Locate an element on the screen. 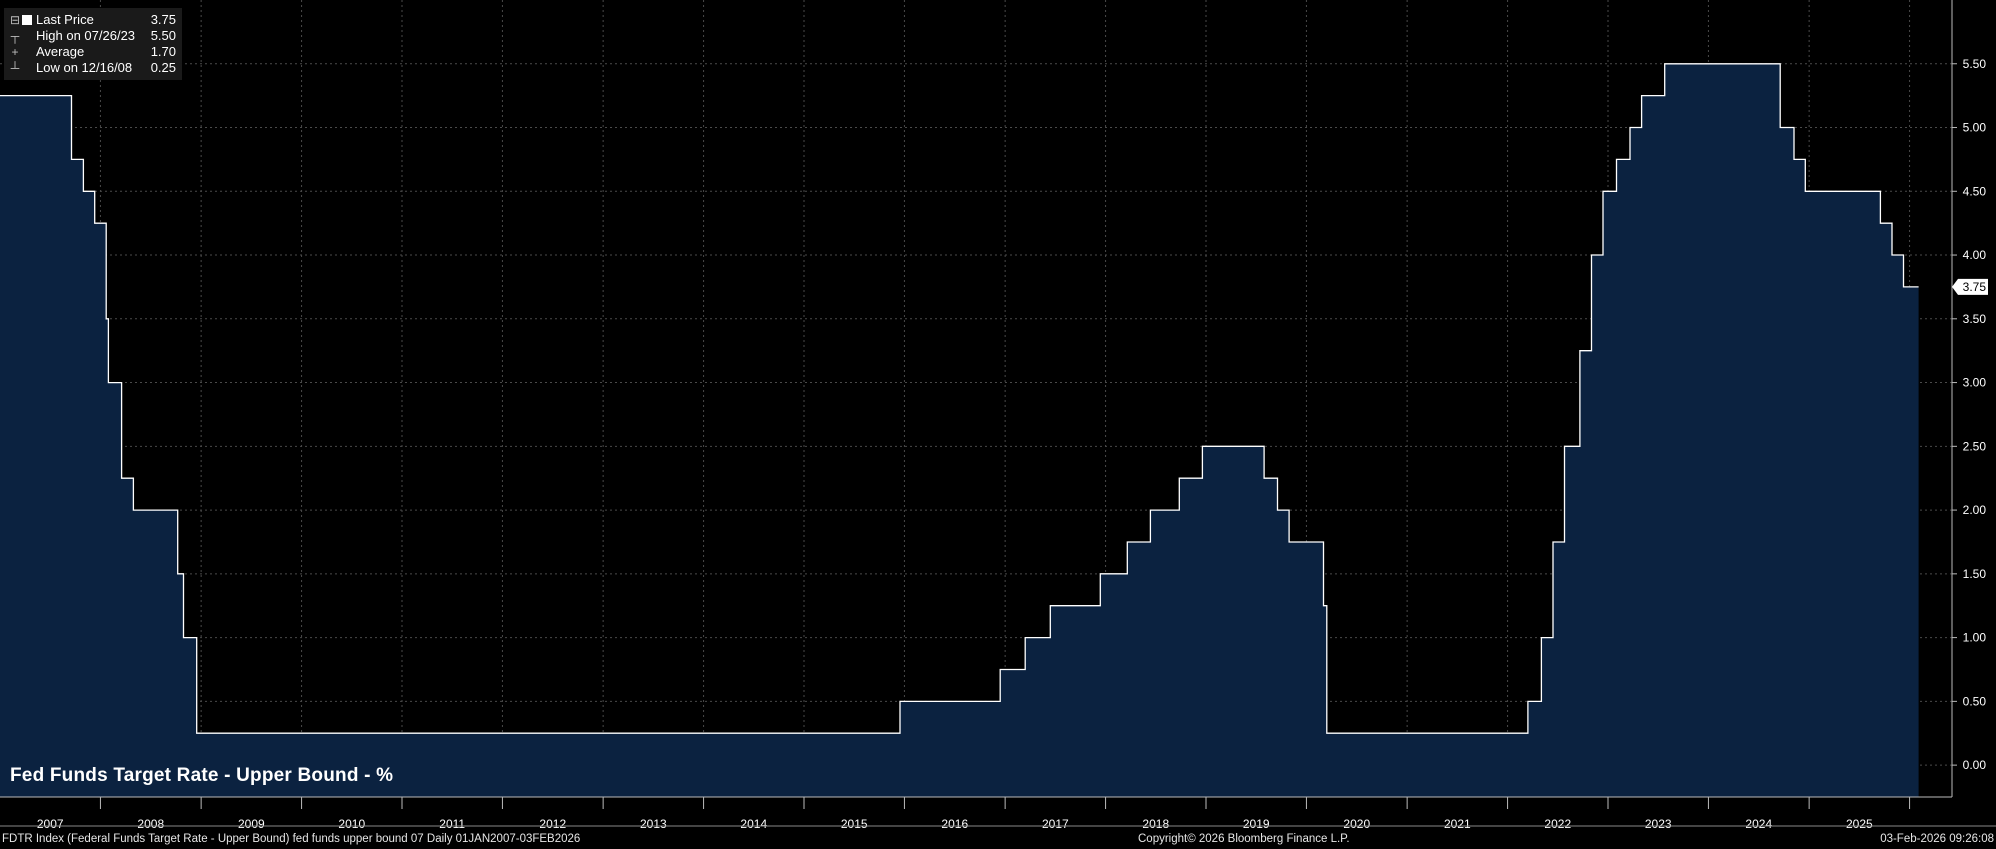  x-tick-label: 2015 is located at coordinates (854, 824).